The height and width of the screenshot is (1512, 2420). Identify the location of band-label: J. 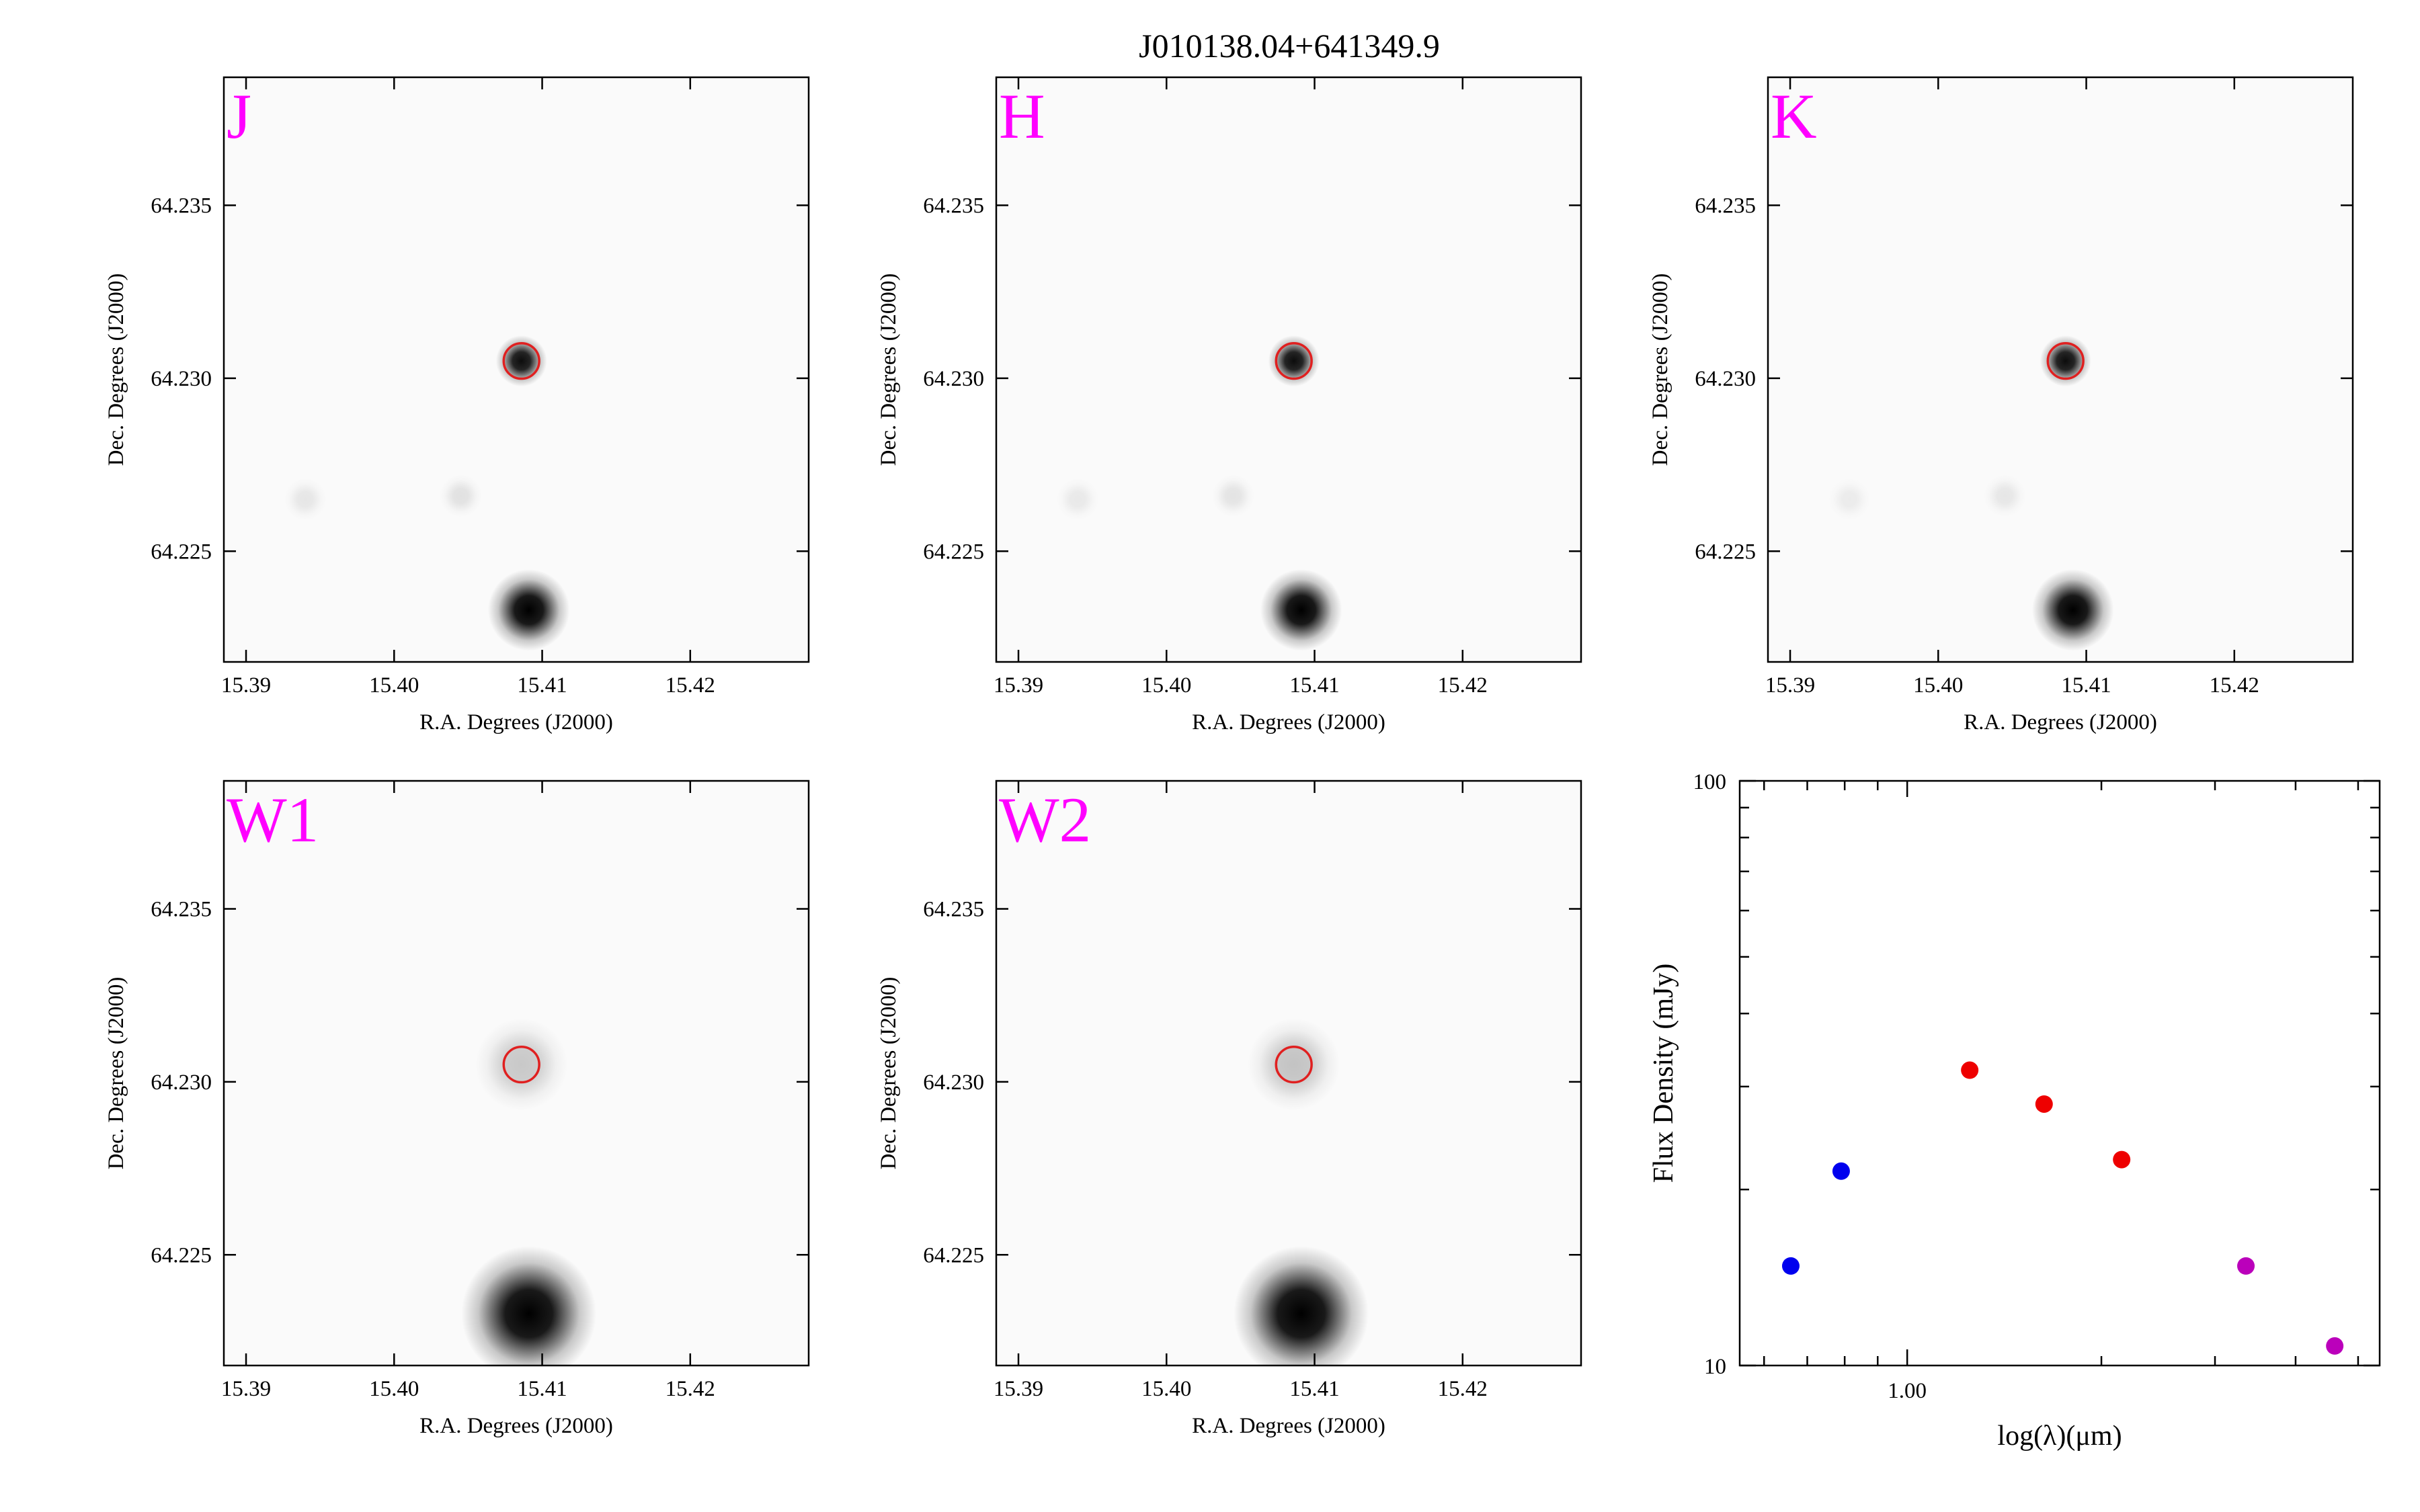
(239, 117).